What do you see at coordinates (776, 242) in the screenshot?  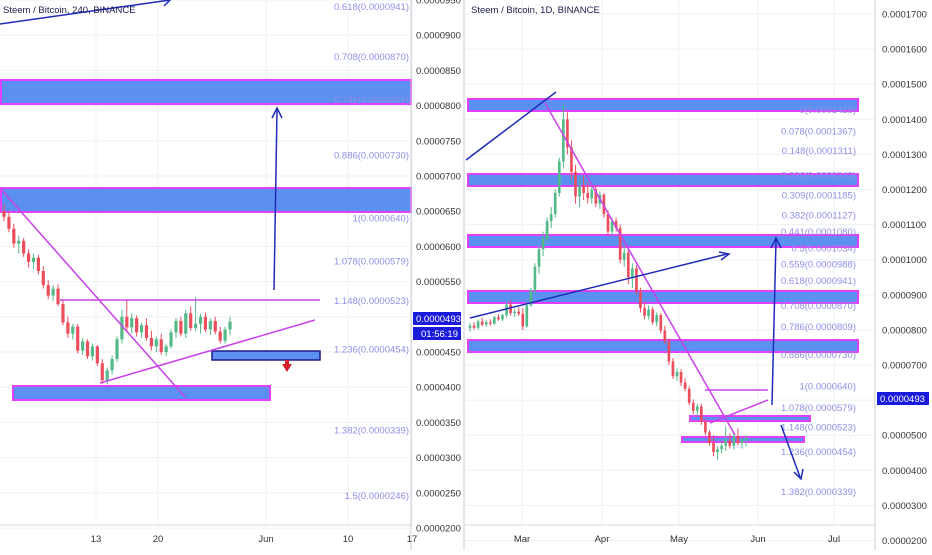 I see `right-up-arrow-head-icon` at bounding box center [776, 242].